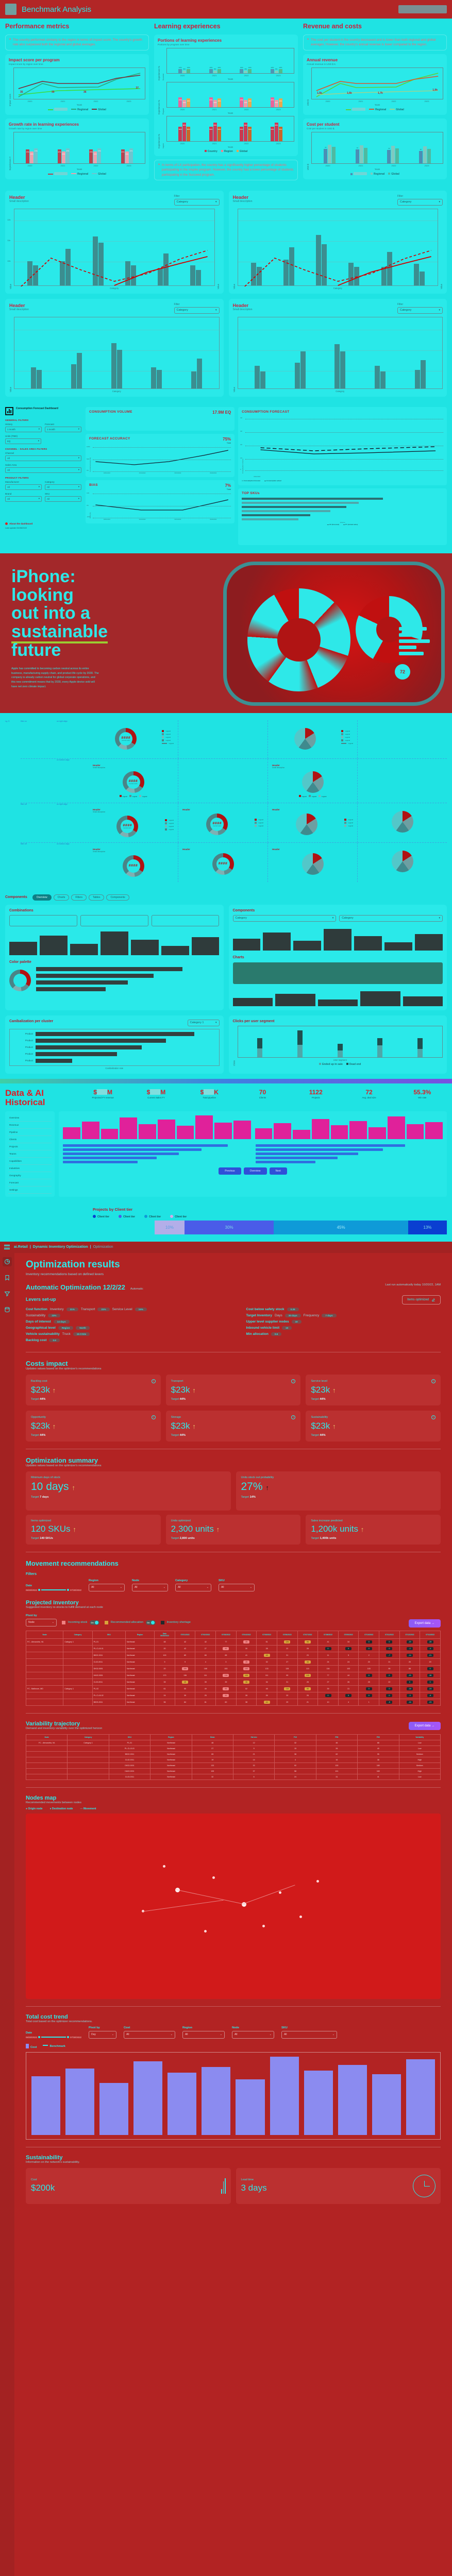 The height and width of the screenshot is (2576, 452). Describe the element at coordinates (66, 1328) in the screenshot. I see `lever-tag: Region` at that location.